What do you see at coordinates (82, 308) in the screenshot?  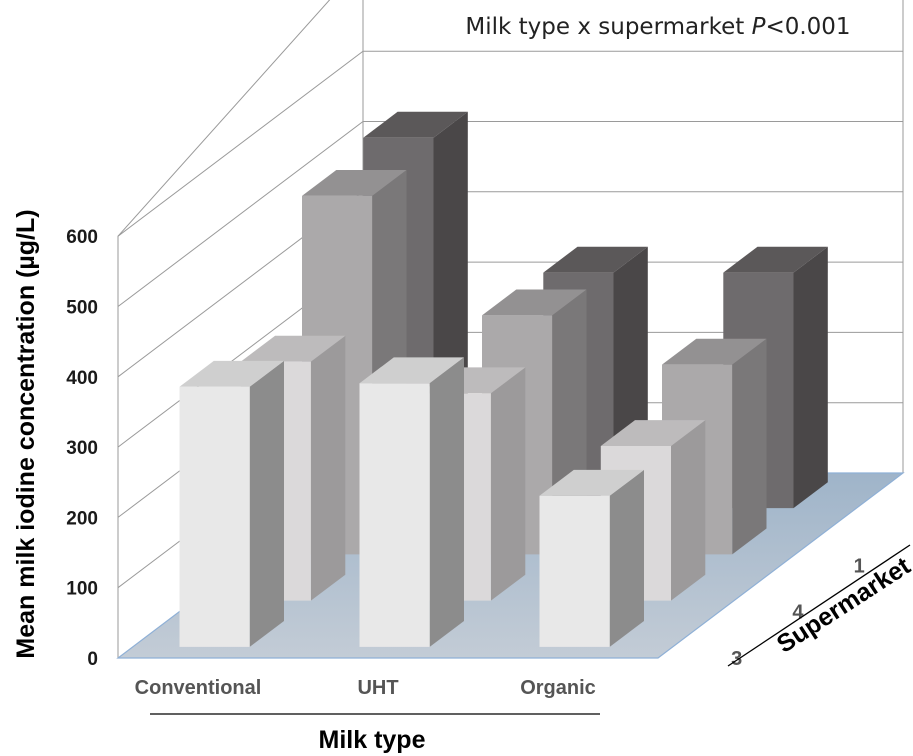 I see `y-tick-label: 500` at bounding box center [82, 308].